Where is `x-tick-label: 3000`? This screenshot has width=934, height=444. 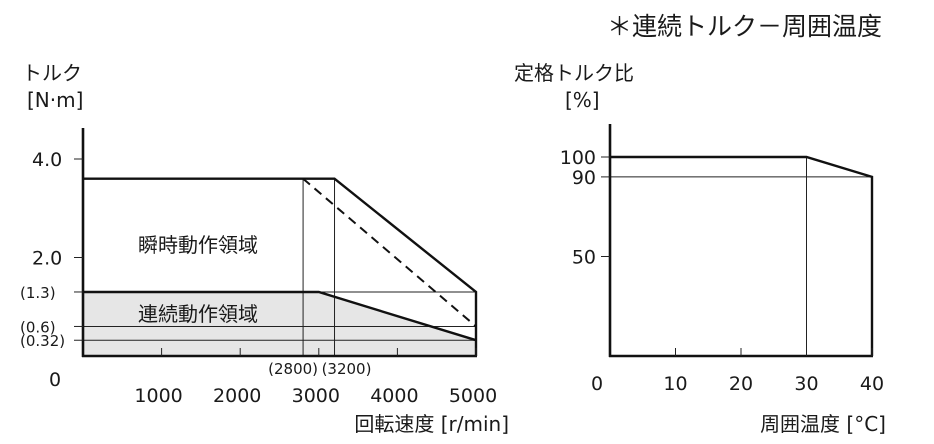 x-tick-label: 3000 is located at coordinates (316, 396).